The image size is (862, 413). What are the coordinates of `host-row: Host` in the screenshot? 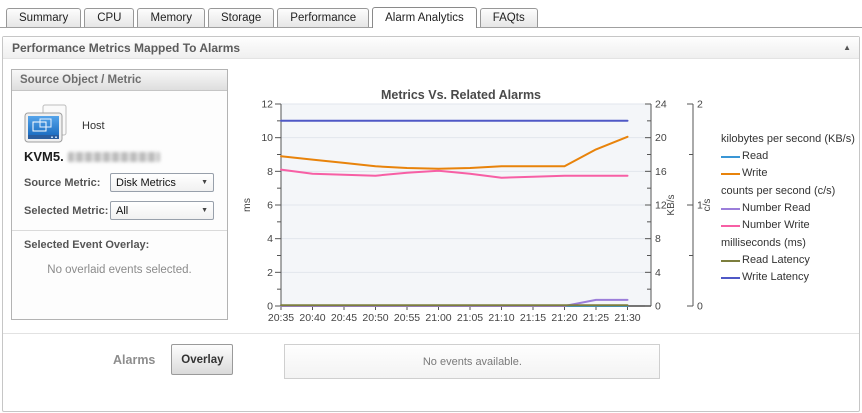 It's located at (124, 126).